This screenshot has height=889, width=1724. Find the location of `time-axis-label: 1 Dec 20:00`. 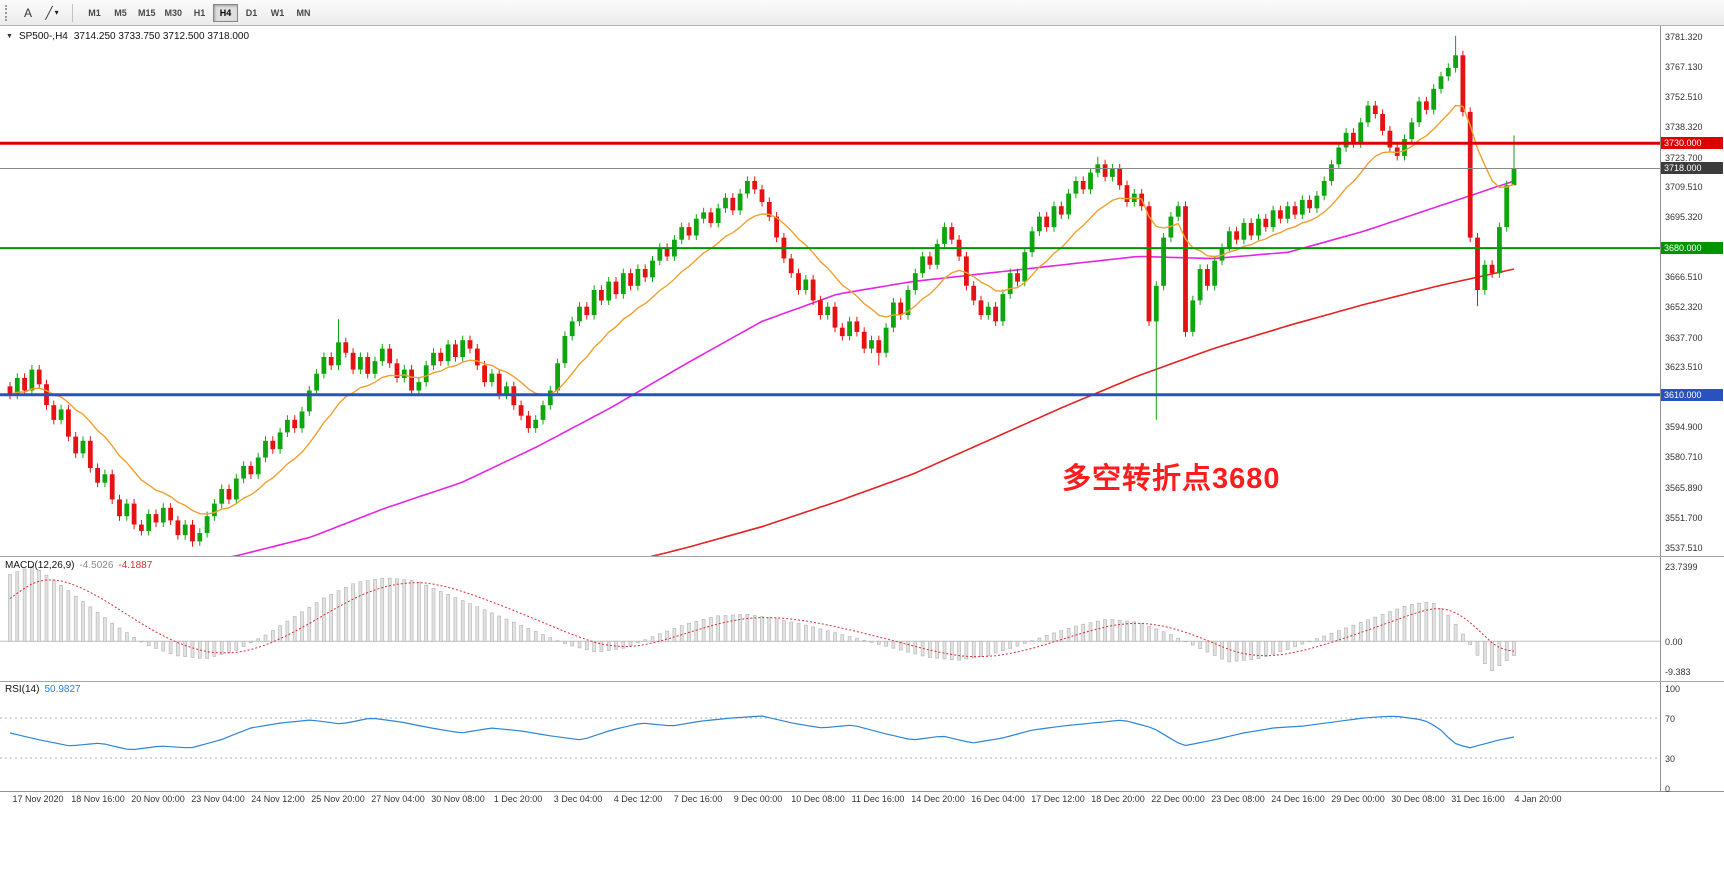

time-axis-label: 1 Dec 20:00 is located at coordinates (518, 799).